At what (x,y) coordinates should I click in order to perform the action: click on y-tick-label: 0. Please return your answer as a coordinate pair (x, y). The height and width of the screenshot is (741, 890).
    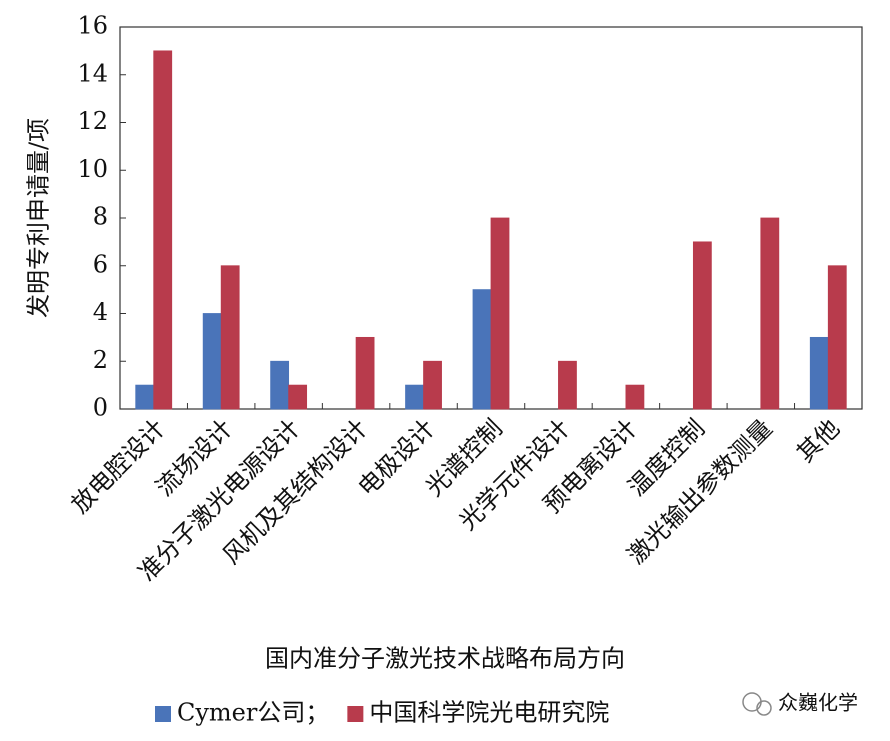
    Looking at the image, I should click on (100, 408).